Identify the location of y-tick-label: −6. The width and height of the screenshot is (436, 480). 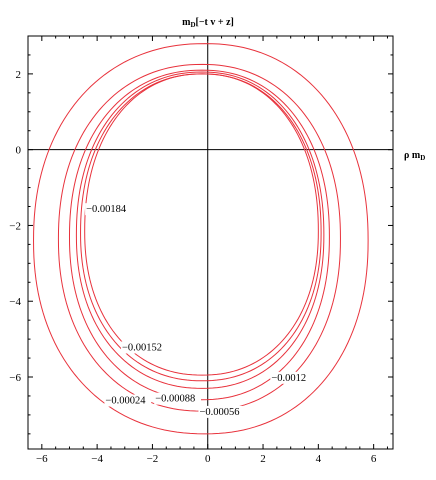
(15, 378).